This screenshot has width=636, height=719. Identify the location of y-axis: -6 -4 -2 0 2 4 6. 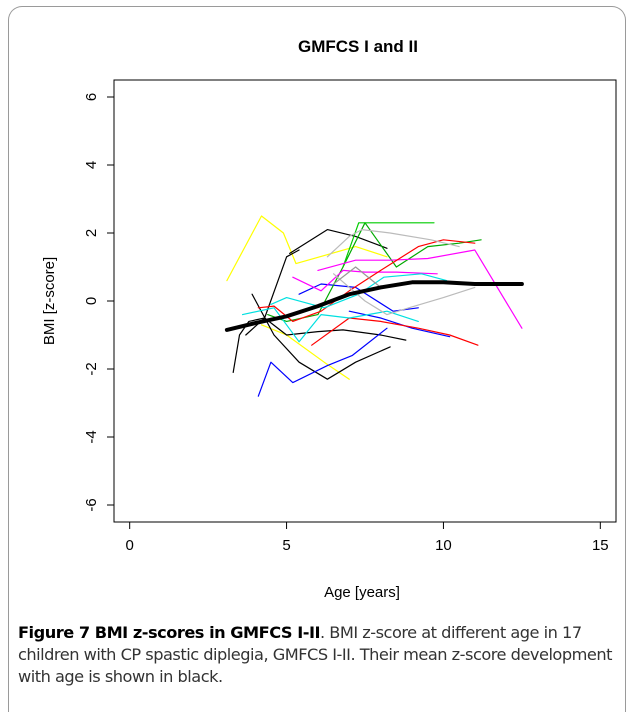
(99, 302).